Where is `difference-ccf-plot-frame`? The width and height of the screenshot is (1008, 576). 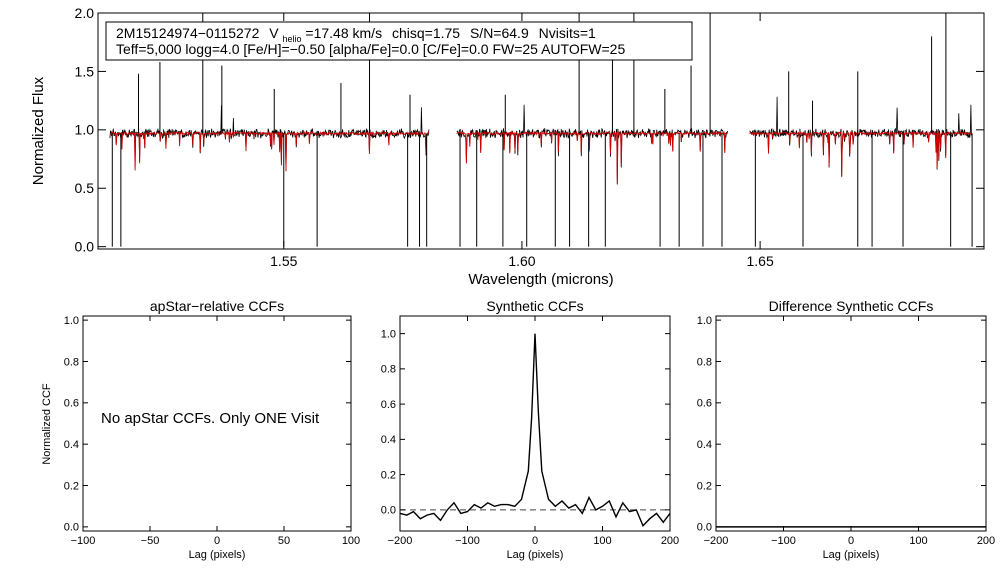 difference-ccf-plot-frame is located at coordinates (851, 423).